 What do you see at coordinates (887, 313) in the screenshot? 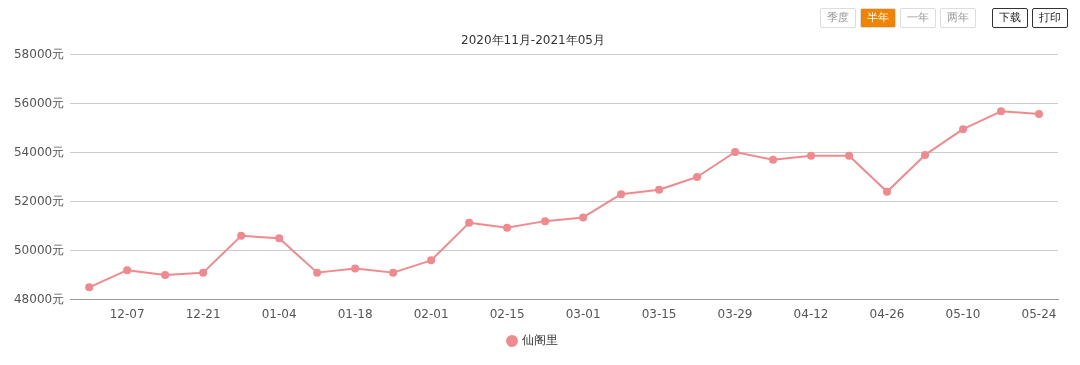
I see `x-tick-label: 04-26` at bounding box center [887, 313].